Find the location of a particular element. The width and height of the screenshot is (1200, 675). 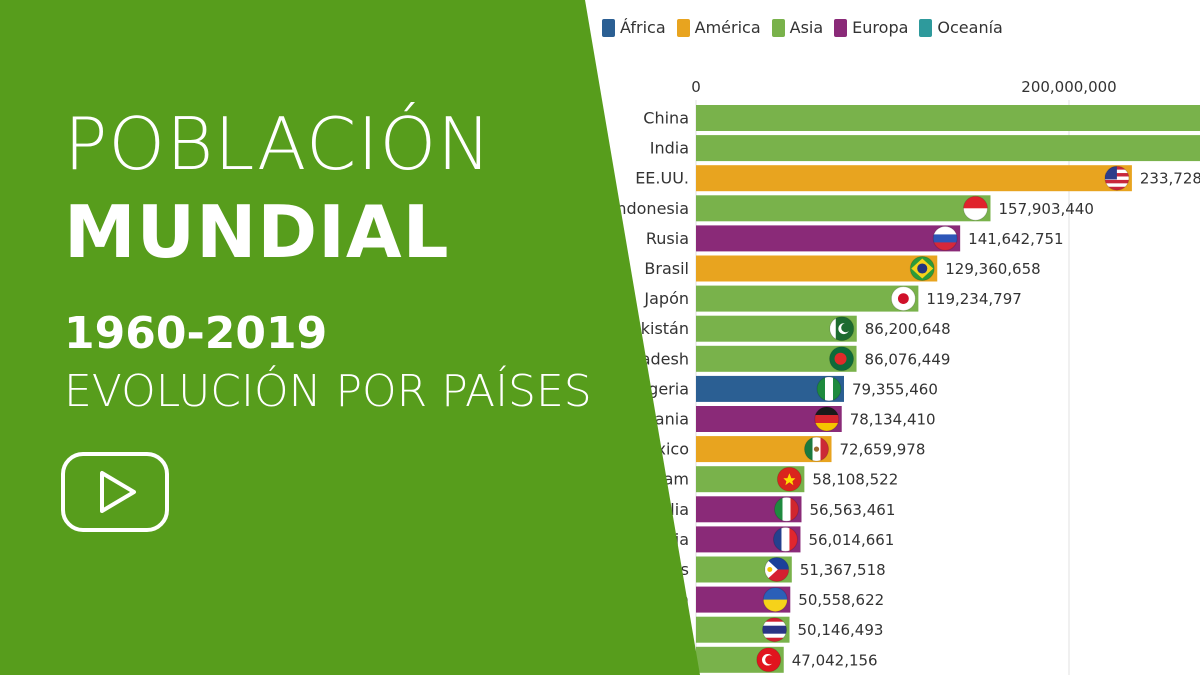

bar-label: a is located at coordinates (684, 599).